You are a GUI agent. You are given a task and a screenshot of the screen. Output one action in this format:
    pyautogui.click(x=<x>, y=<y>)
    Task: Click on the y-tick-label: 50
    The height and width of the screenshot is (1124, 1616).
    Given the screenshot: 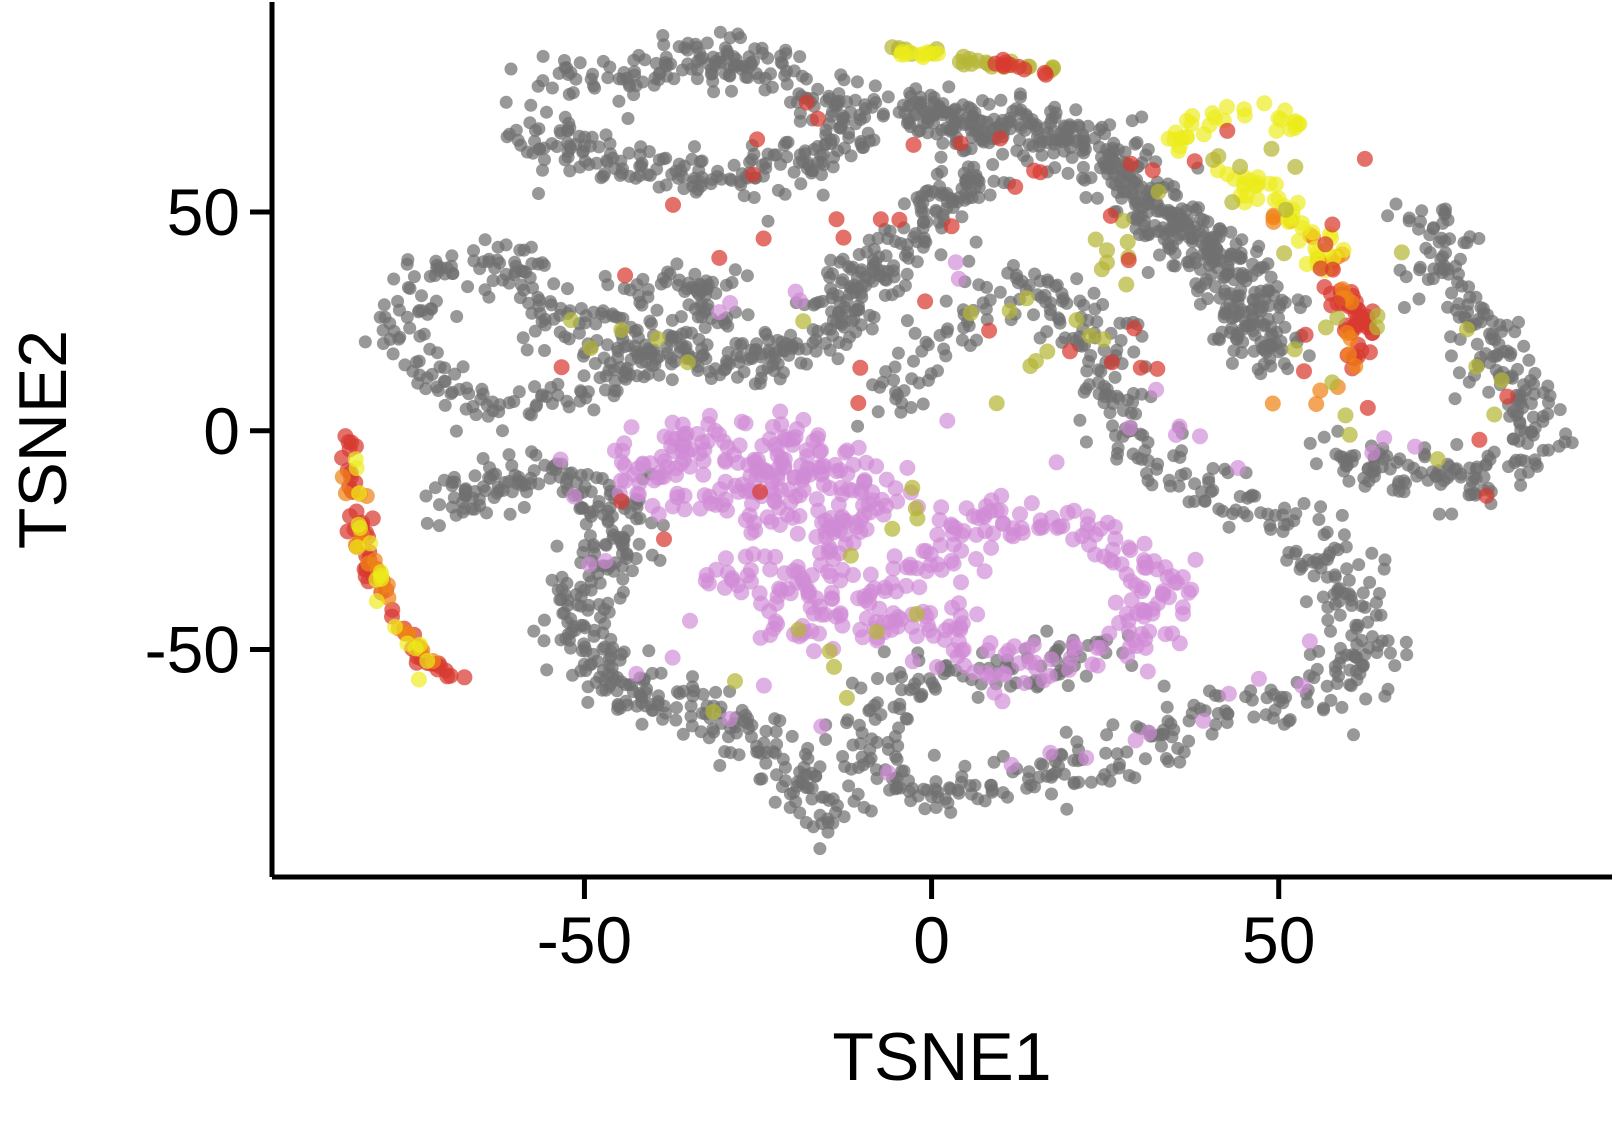 What is the action you would take?
    pyautogui.click(x=203, y=212)
    